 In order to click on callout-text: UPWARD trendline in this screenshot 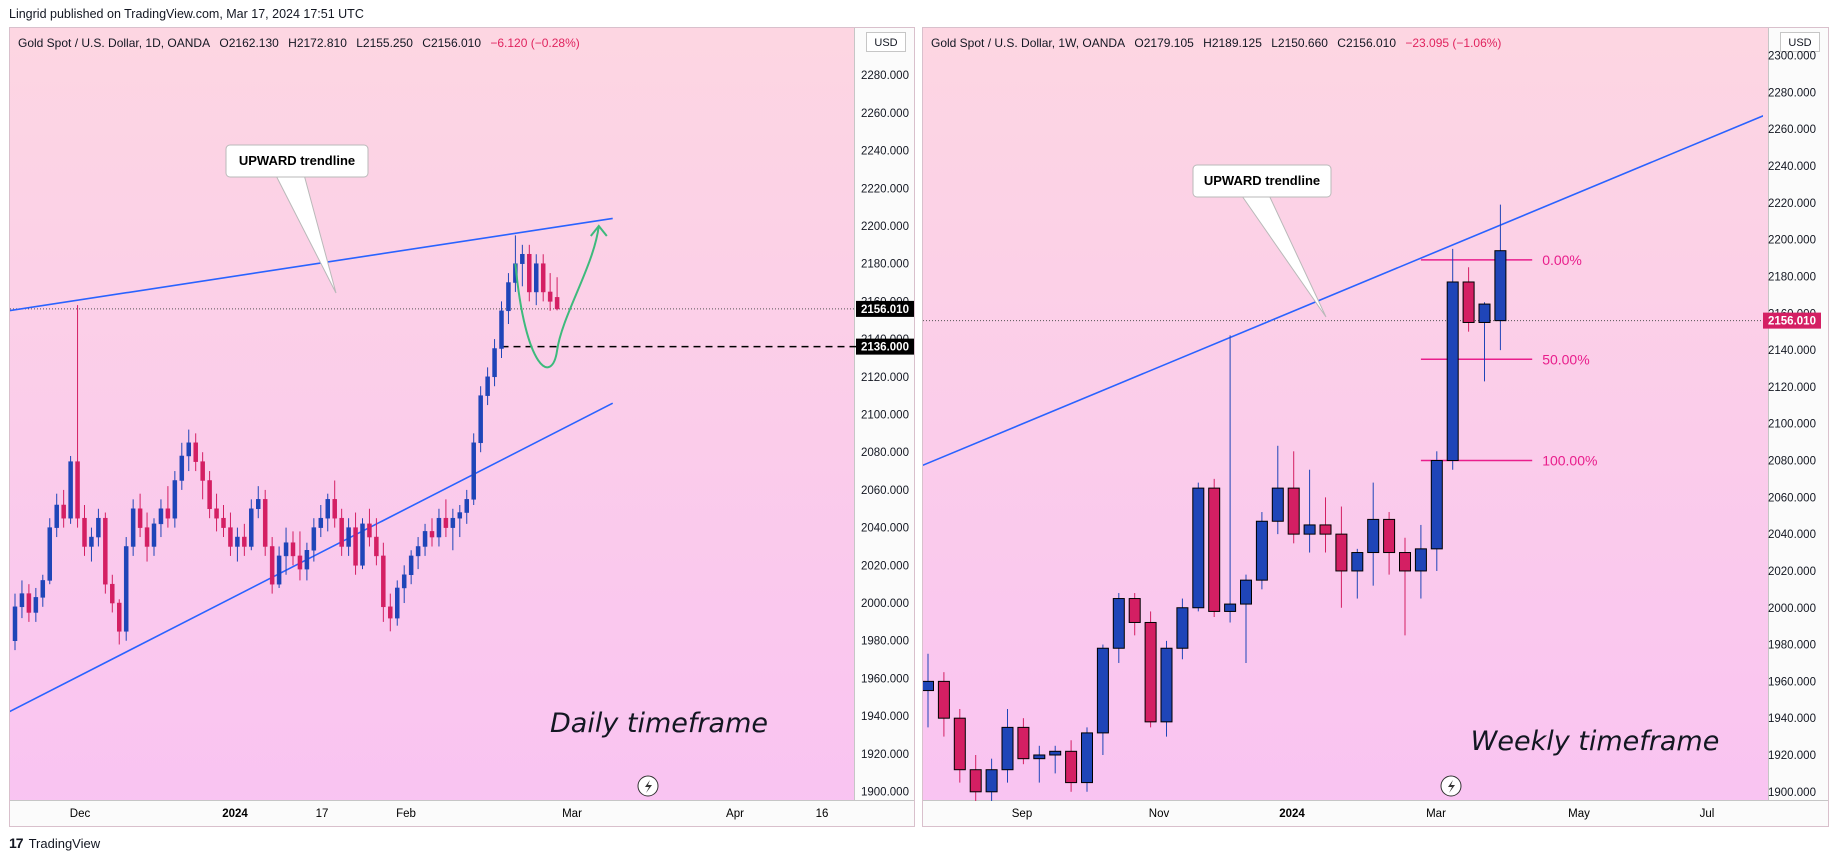, I will do `click(1262, 180)`.